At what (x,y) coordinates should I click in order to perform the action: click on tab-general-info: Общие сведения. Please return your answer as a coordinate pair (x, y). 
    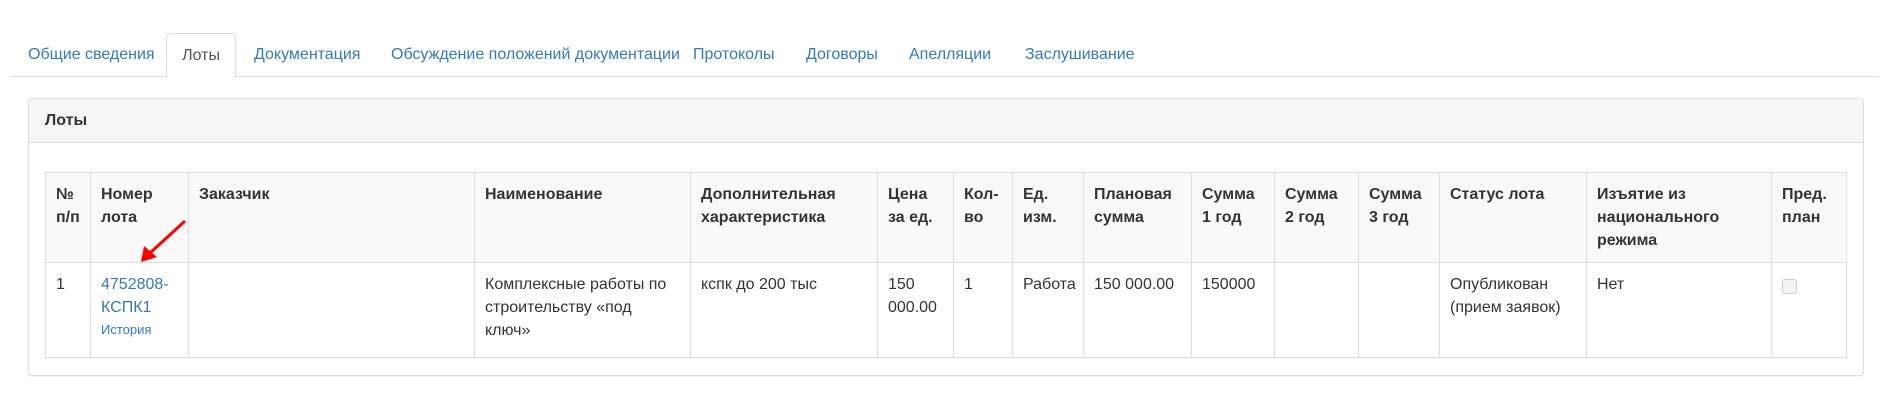
    Looking at the image, I should click on (91, 54).